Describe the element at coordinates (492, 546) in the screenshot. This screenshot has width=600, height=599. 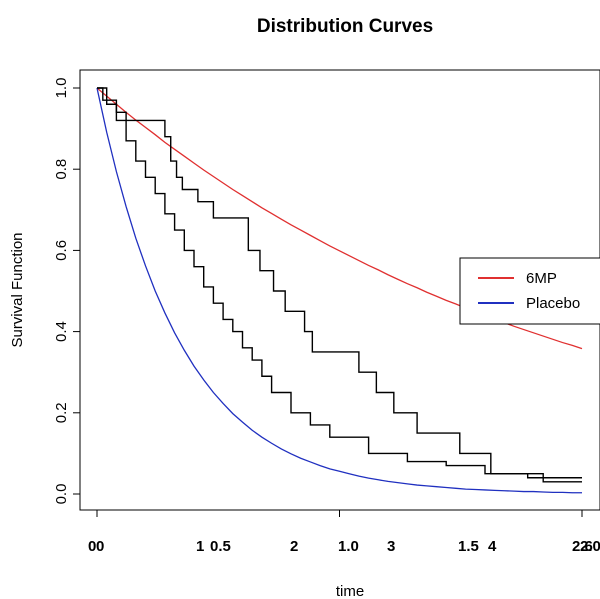
I see `x-tick-label: 4` at that location.